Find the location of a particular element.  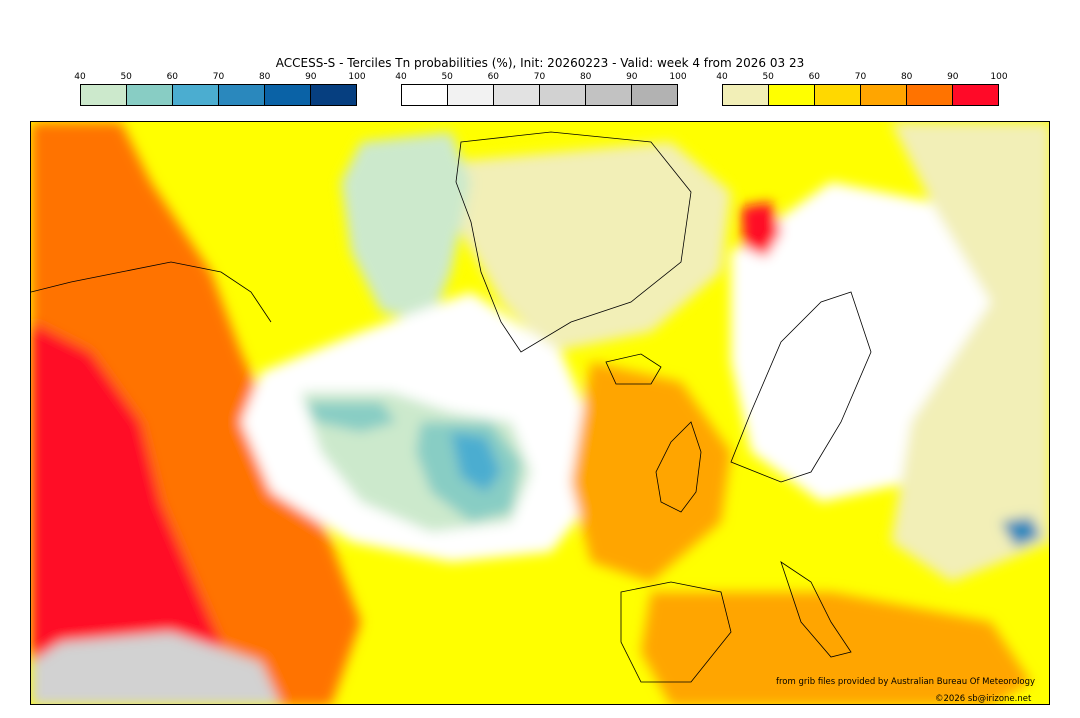

normal-70-southwest is located at coordinates (156, 668).